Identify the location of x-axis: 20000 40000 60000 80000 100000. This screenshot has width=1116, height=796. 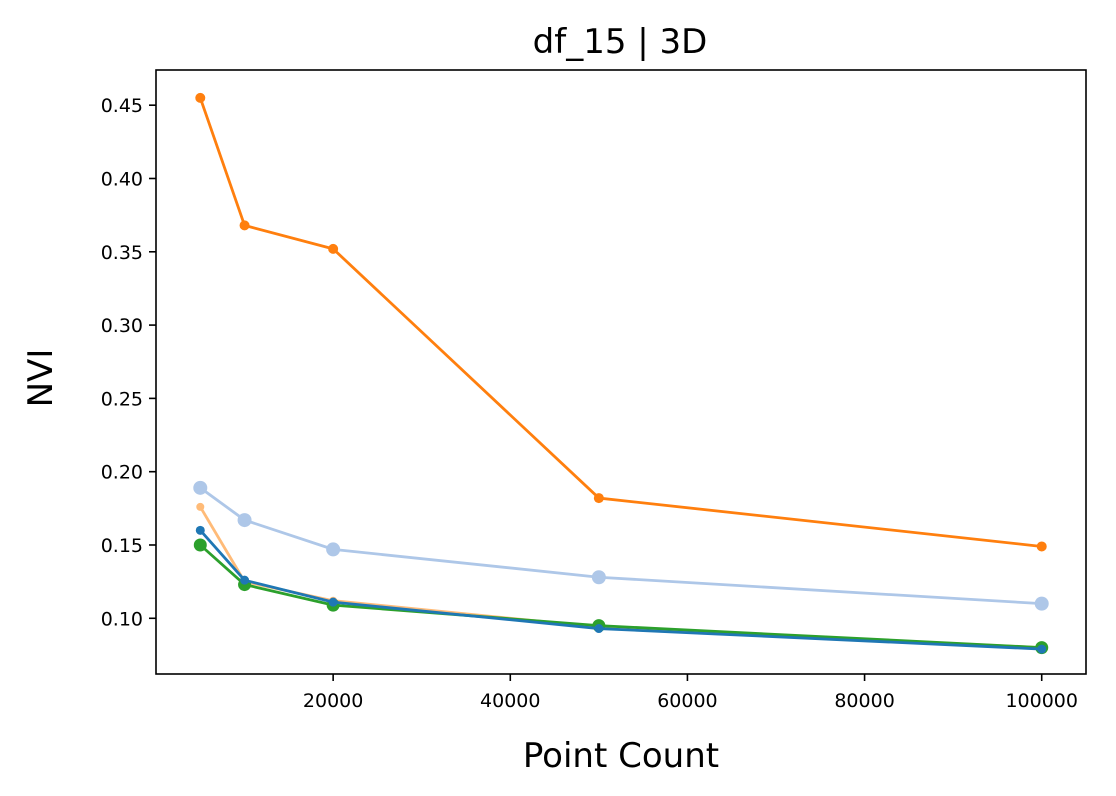
(690, 693).